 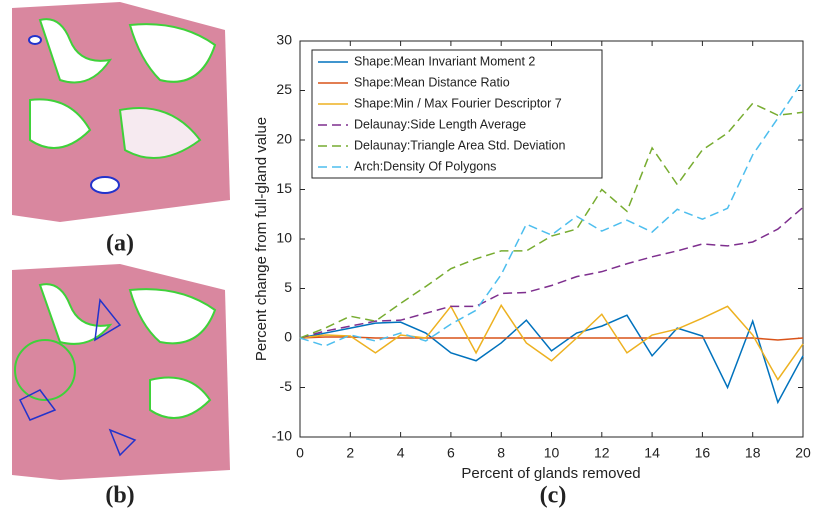 I want to click on x-axis-label: Percent of glands removed, so click(x=550, y=473).